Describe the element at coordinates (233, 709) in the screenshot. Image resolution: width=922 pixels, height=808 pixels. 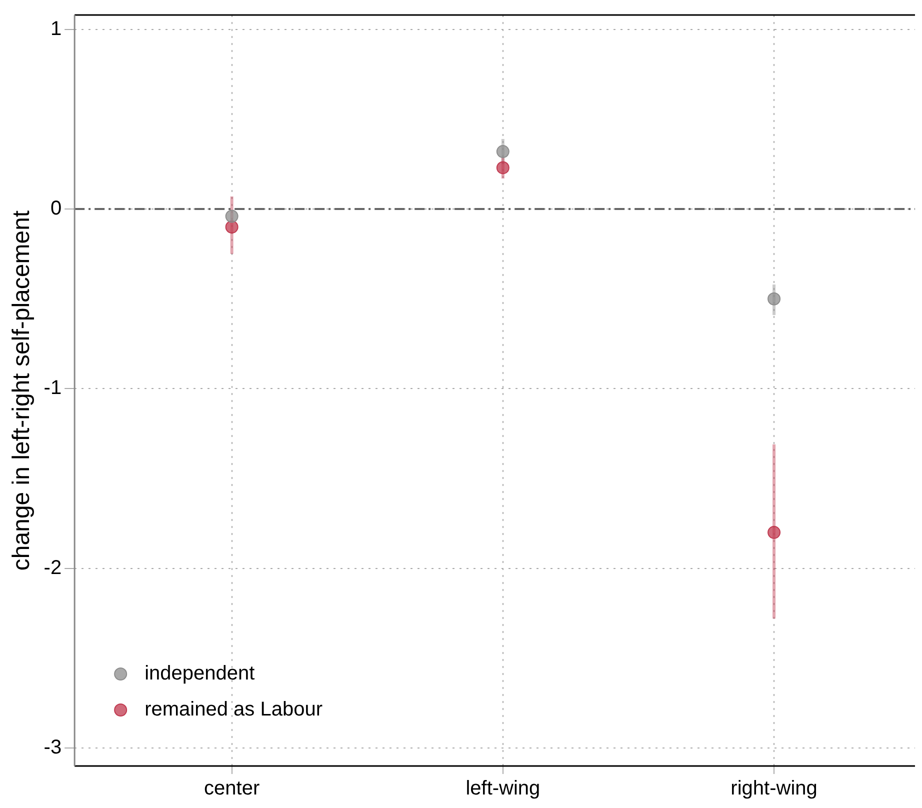
I see `legend-label: remained as Labour` at that location.